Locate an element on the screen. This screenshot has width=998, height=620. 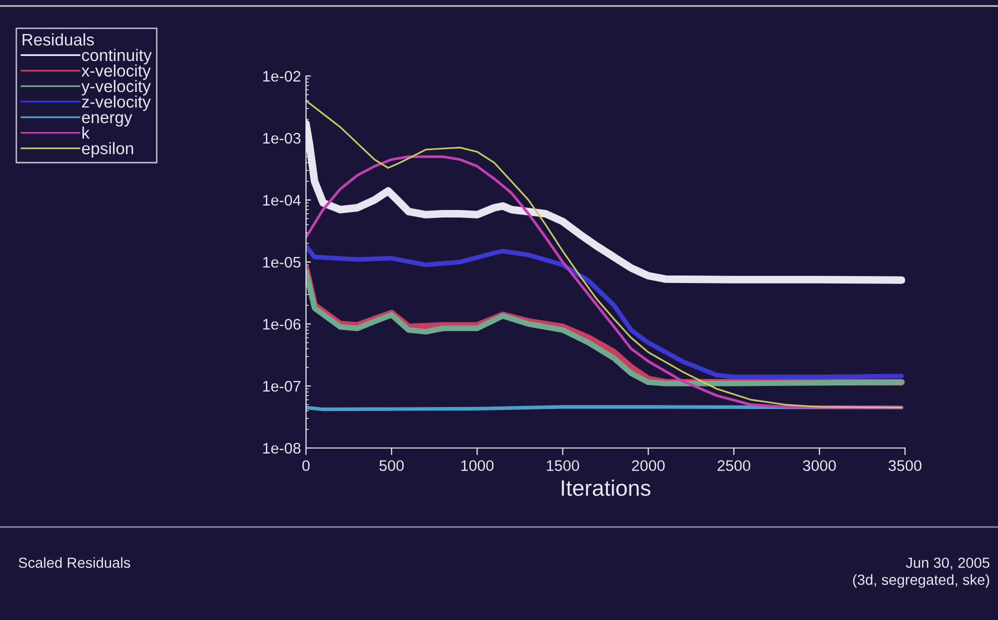
x-tick-label: 1500 is located at coordinates (563, 466).